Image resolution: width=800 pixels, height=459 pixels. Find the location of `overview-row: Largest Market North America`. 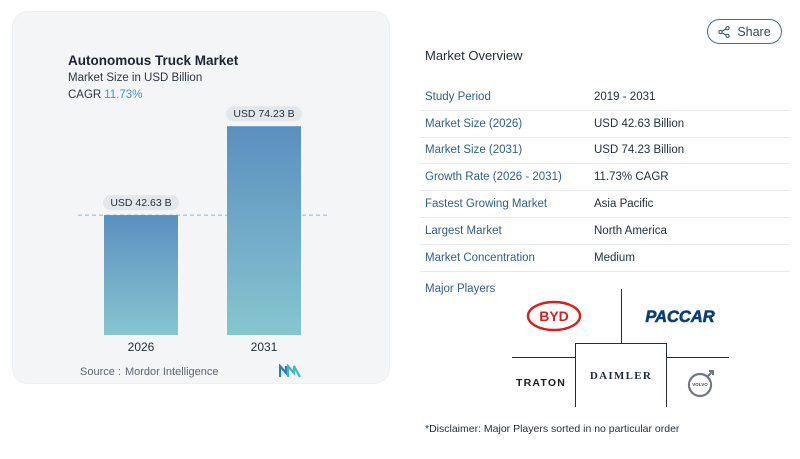

overview-row: Largest Market North America is located at coordinates (605, 231).